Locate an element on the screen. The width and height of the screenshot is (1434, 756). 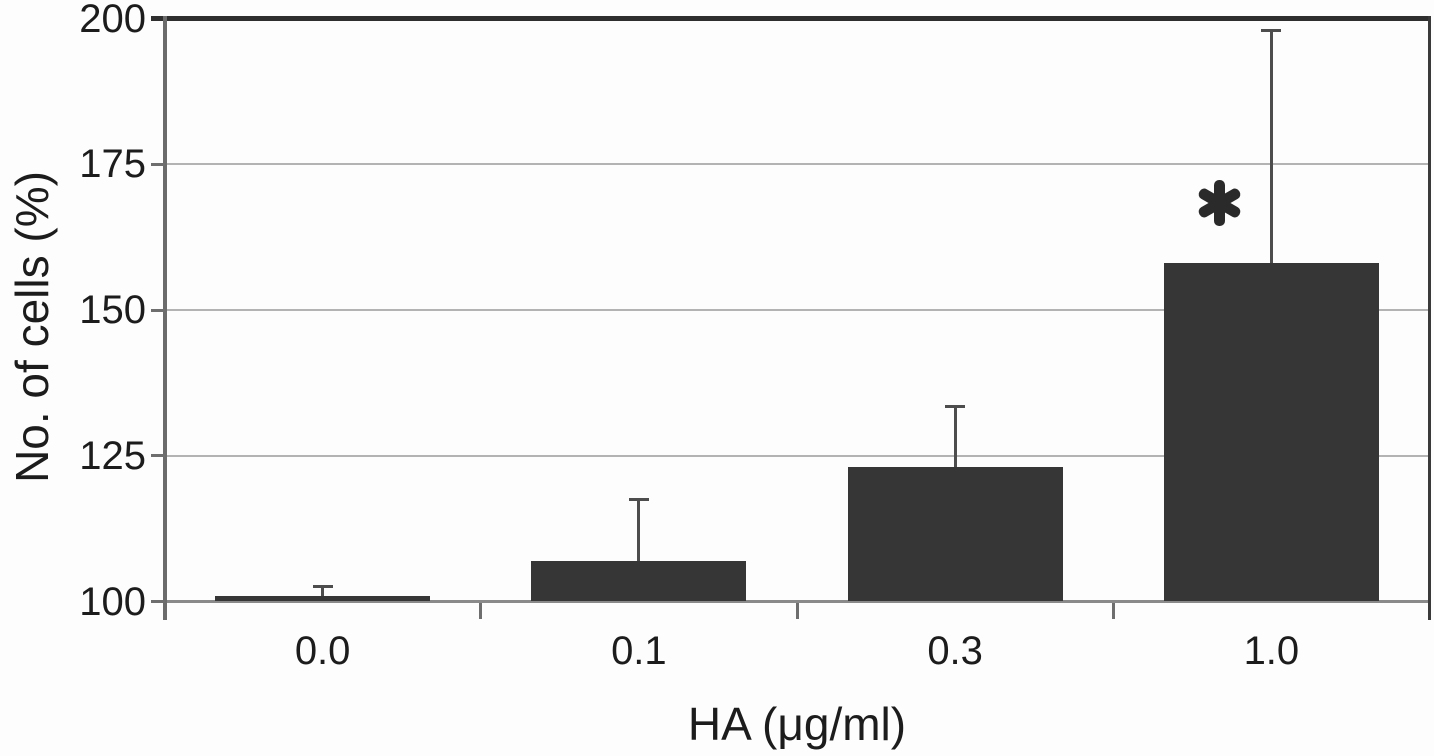
y-tick-label: 100 is located at coordinates (112, 601).